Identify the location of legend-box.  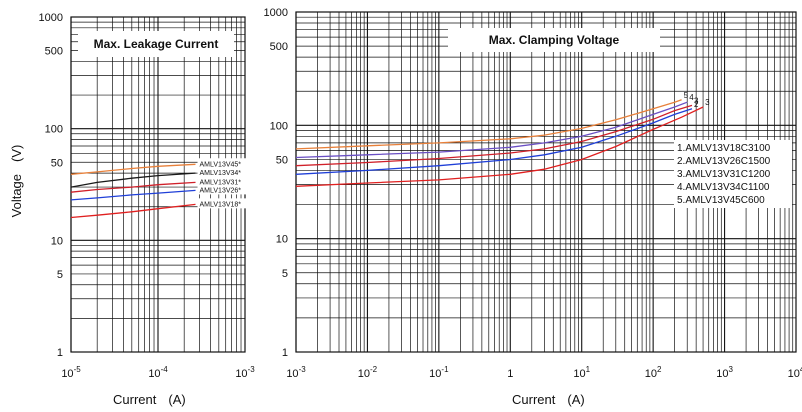
(733, 174).